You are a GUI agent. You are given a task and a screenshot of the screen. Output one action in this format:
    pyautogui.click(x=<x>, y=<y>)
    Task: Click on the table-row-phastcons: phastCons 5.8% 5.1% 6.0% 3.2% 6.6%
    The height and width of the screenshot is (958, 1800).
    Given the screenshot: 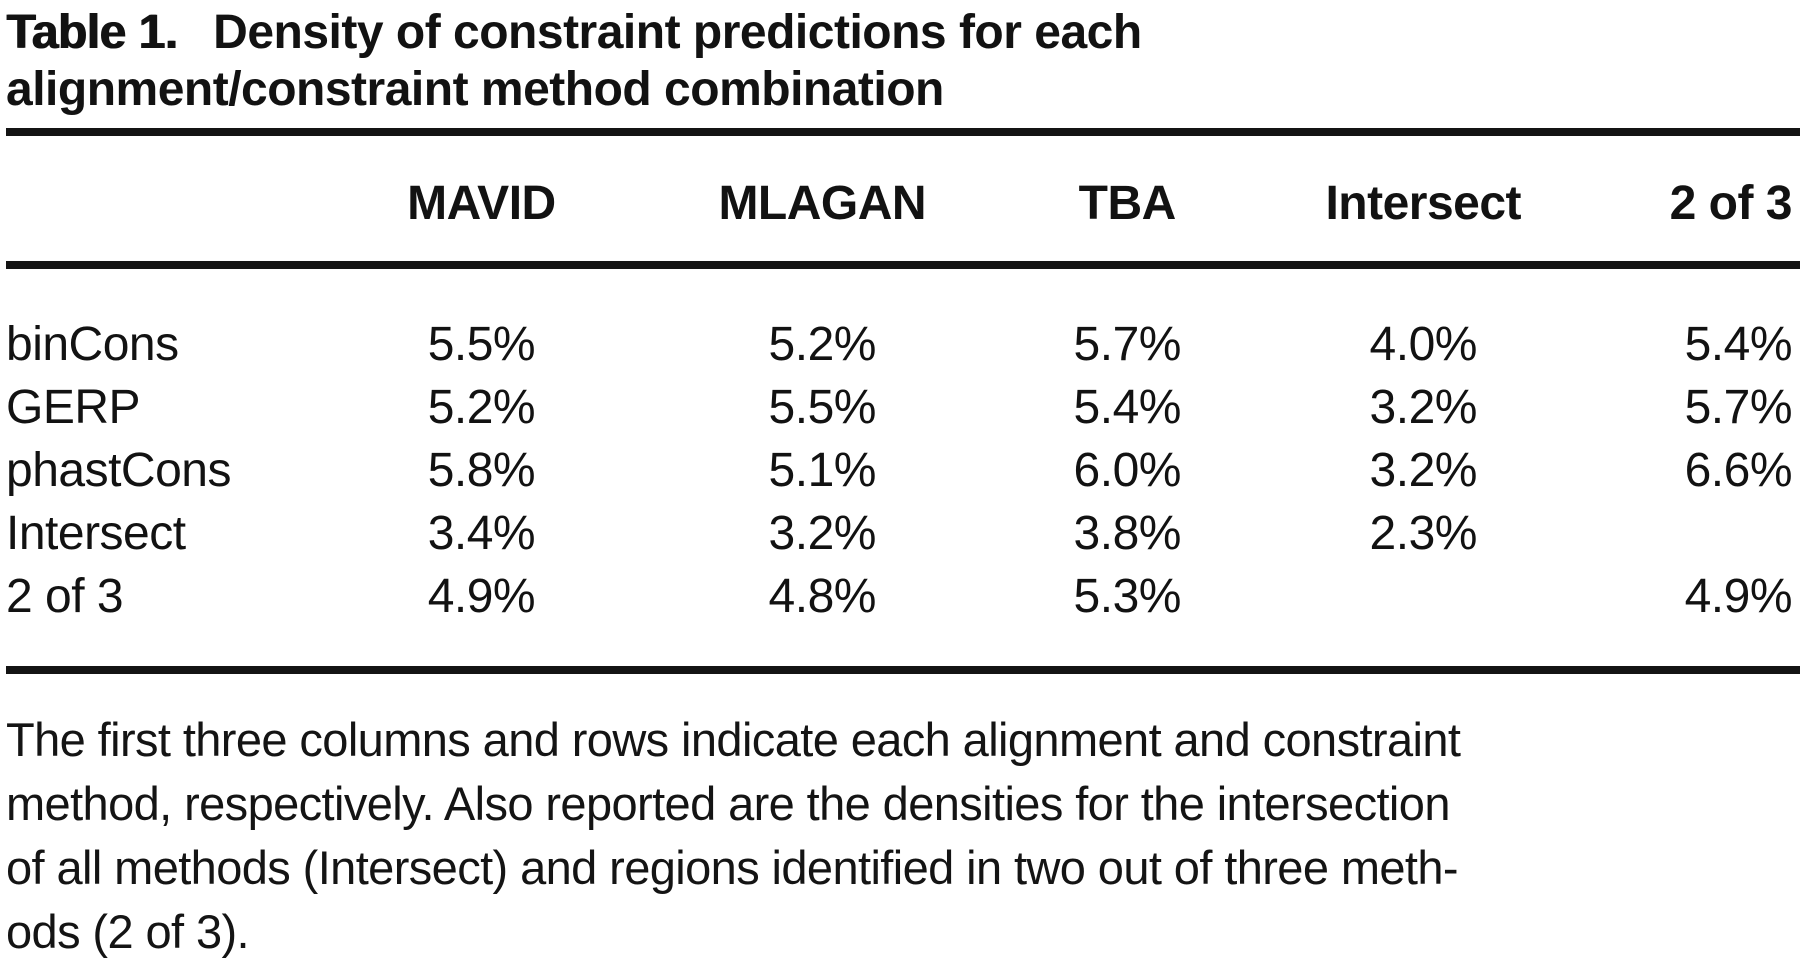 What is the action you would take?
    pyautogui.click(x=903, y=470)
    